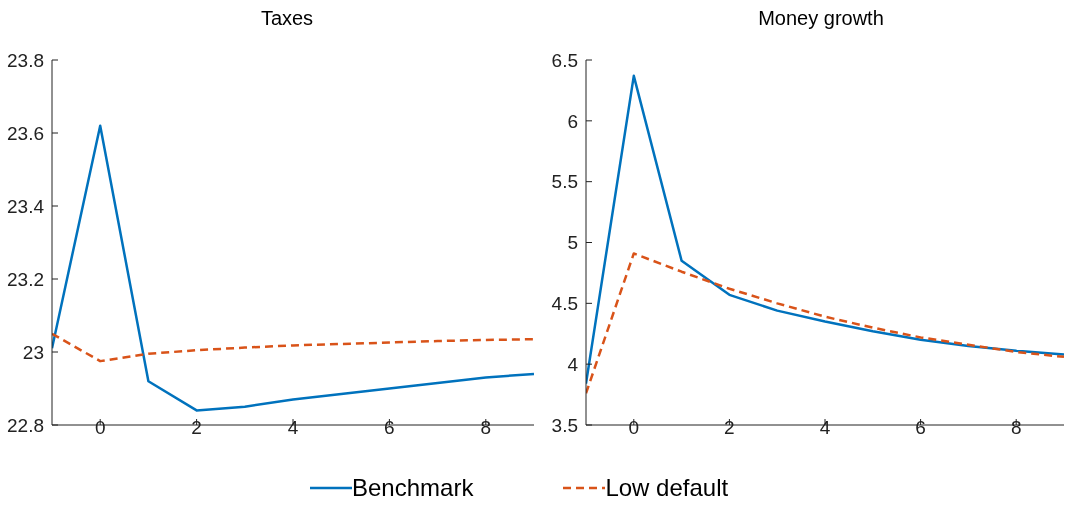  Describe the element at coordinates (413, 488) in the screenshot. I see `legend-label: Benchmark` at that location.